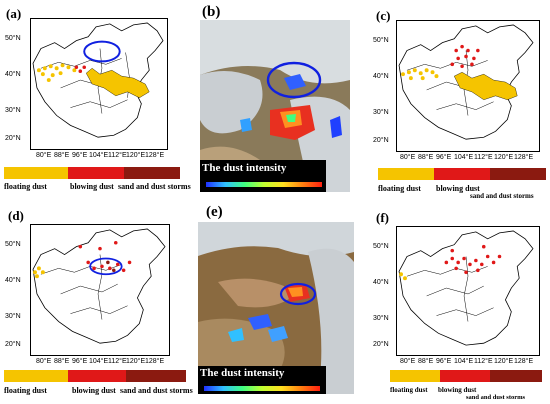 This screenshot has height=404, width=550. What do you see at coordinates (242, 373) in the screenshot?
I see `intensity-title-e: The dust intensity` at bounding box center [242, 373].